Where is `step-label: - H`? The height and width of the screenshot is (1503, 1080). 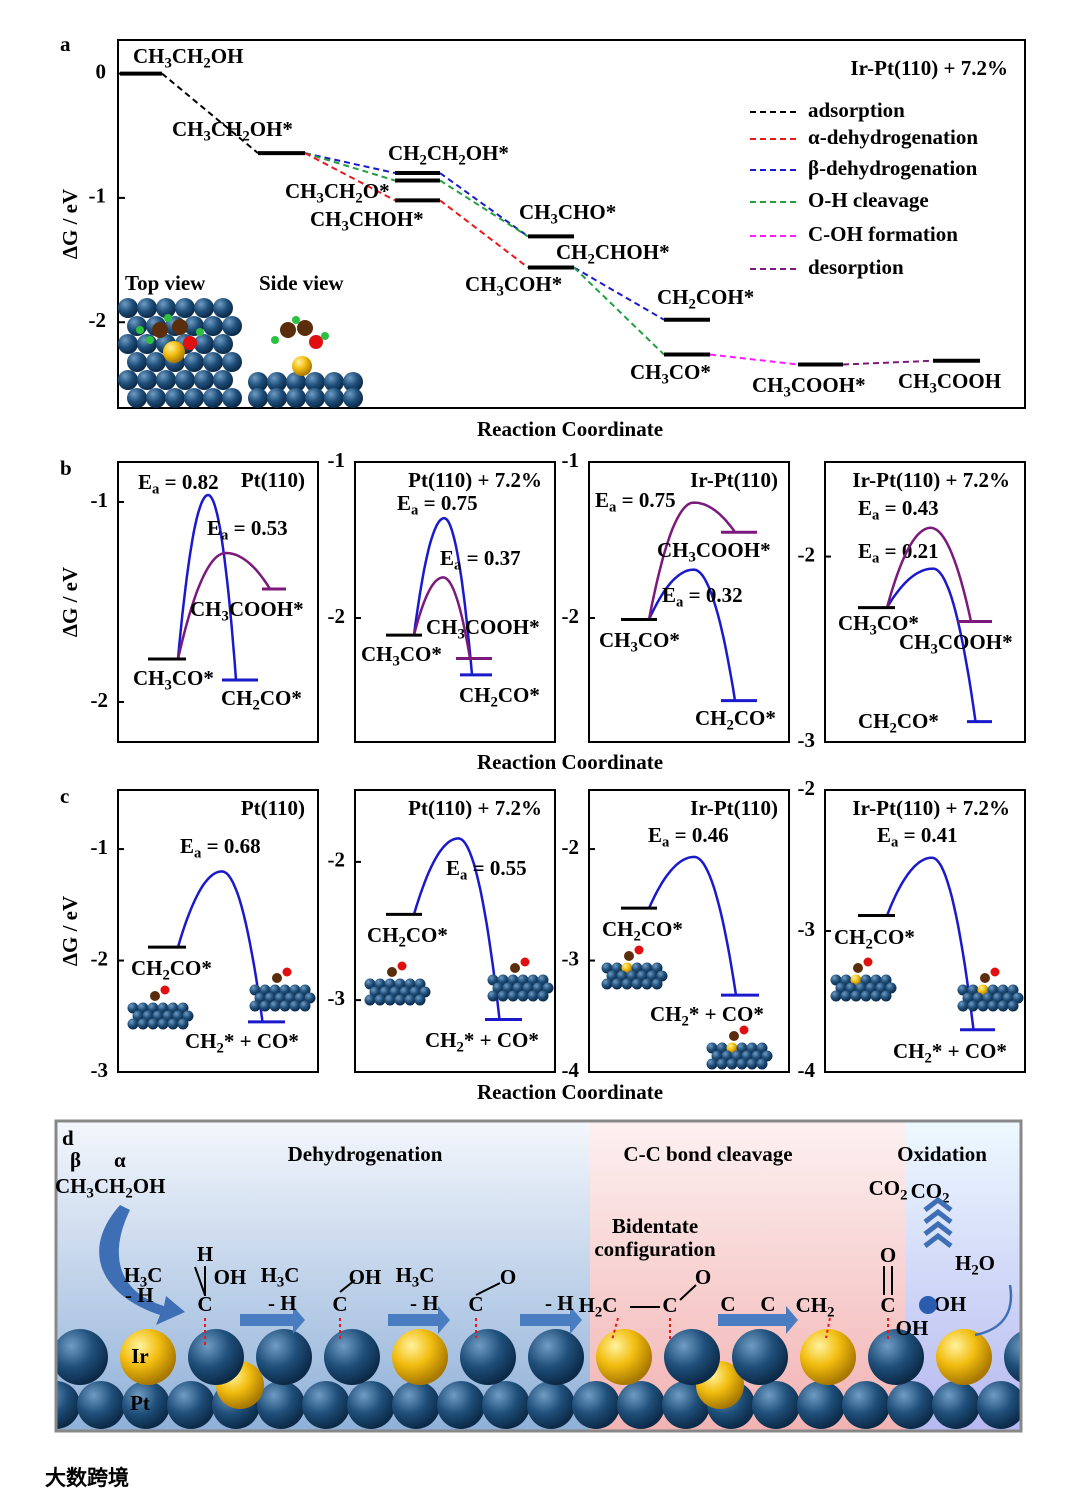
step-label: - H is located at coordinates (424, 1303).